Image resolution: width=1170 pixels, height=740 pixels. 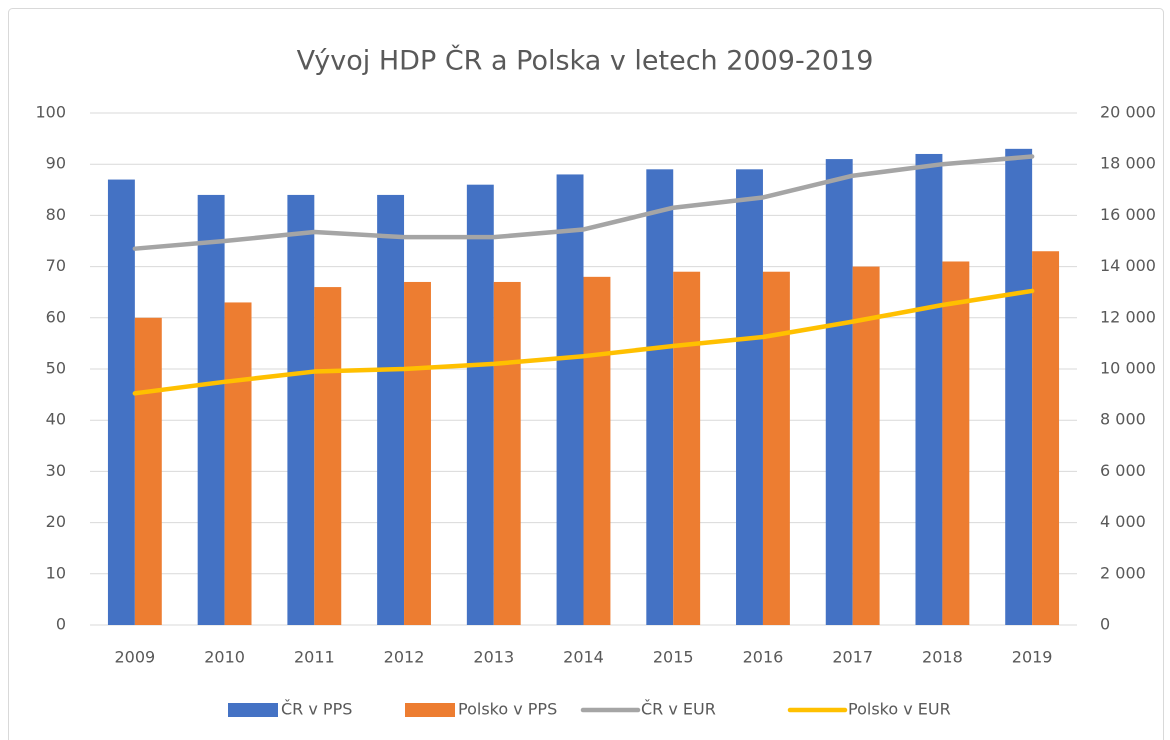 I want to click on y-tick-label: 60, so click(x=56, y=316).